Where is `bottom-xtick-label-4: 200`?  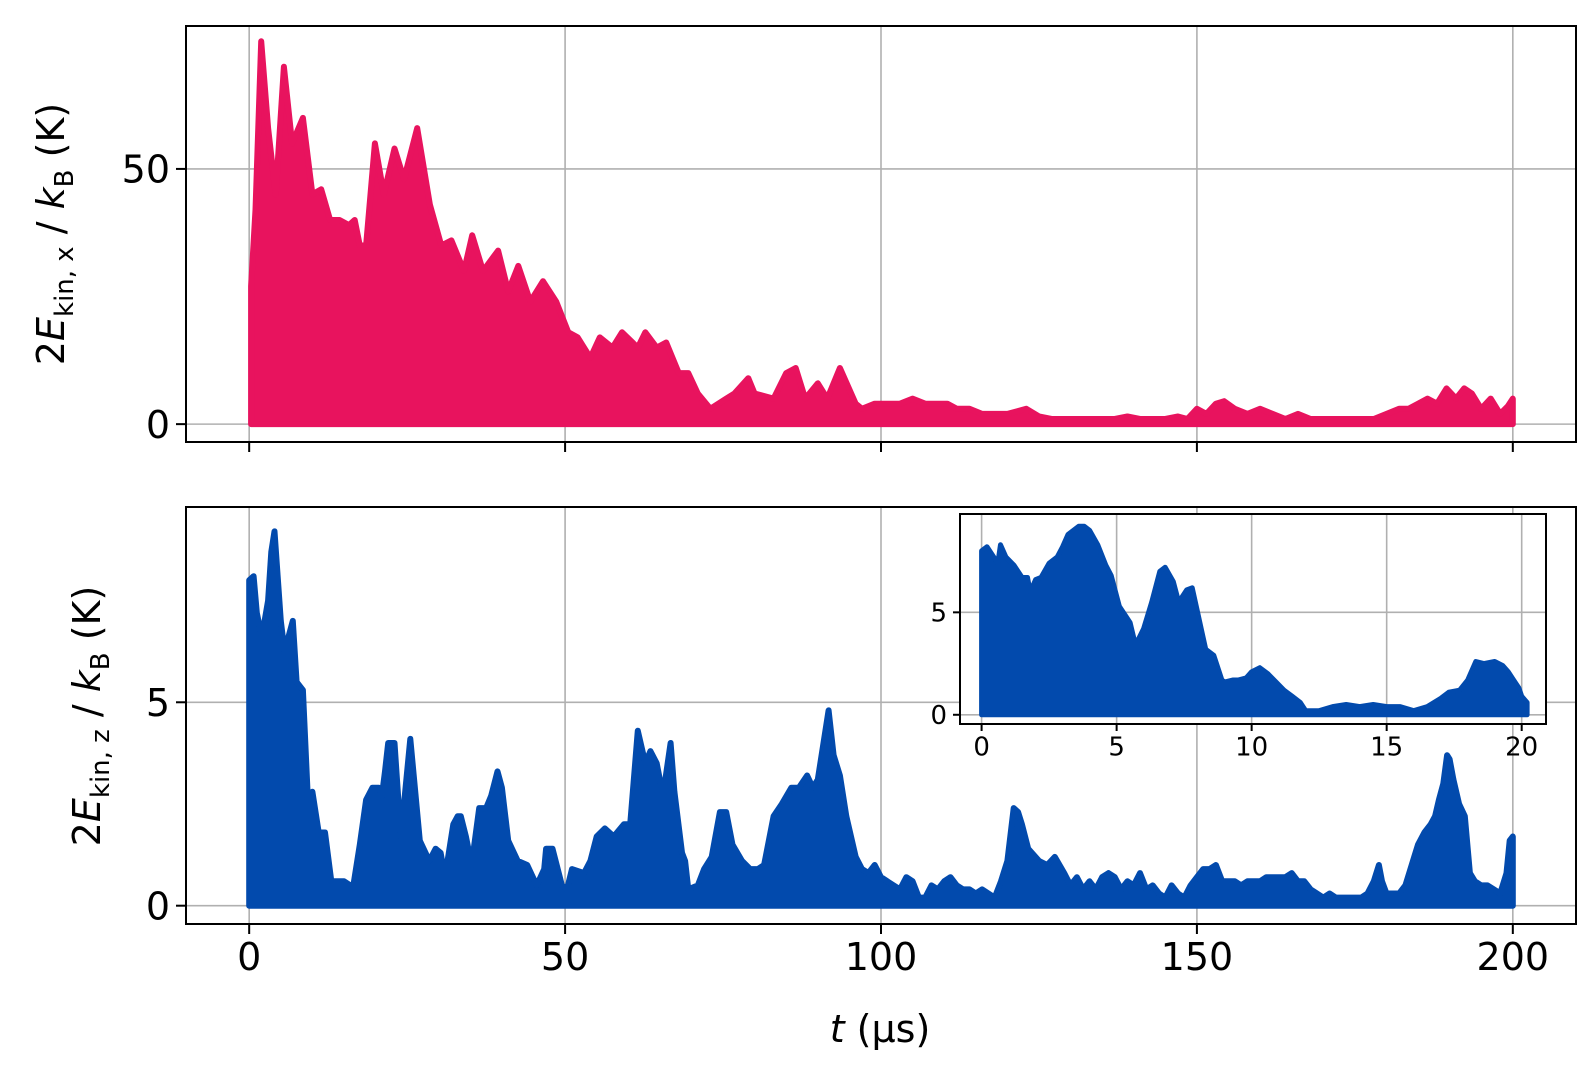 bottom-xtick-label-4: 200 is located at coordinates (1513, 957).